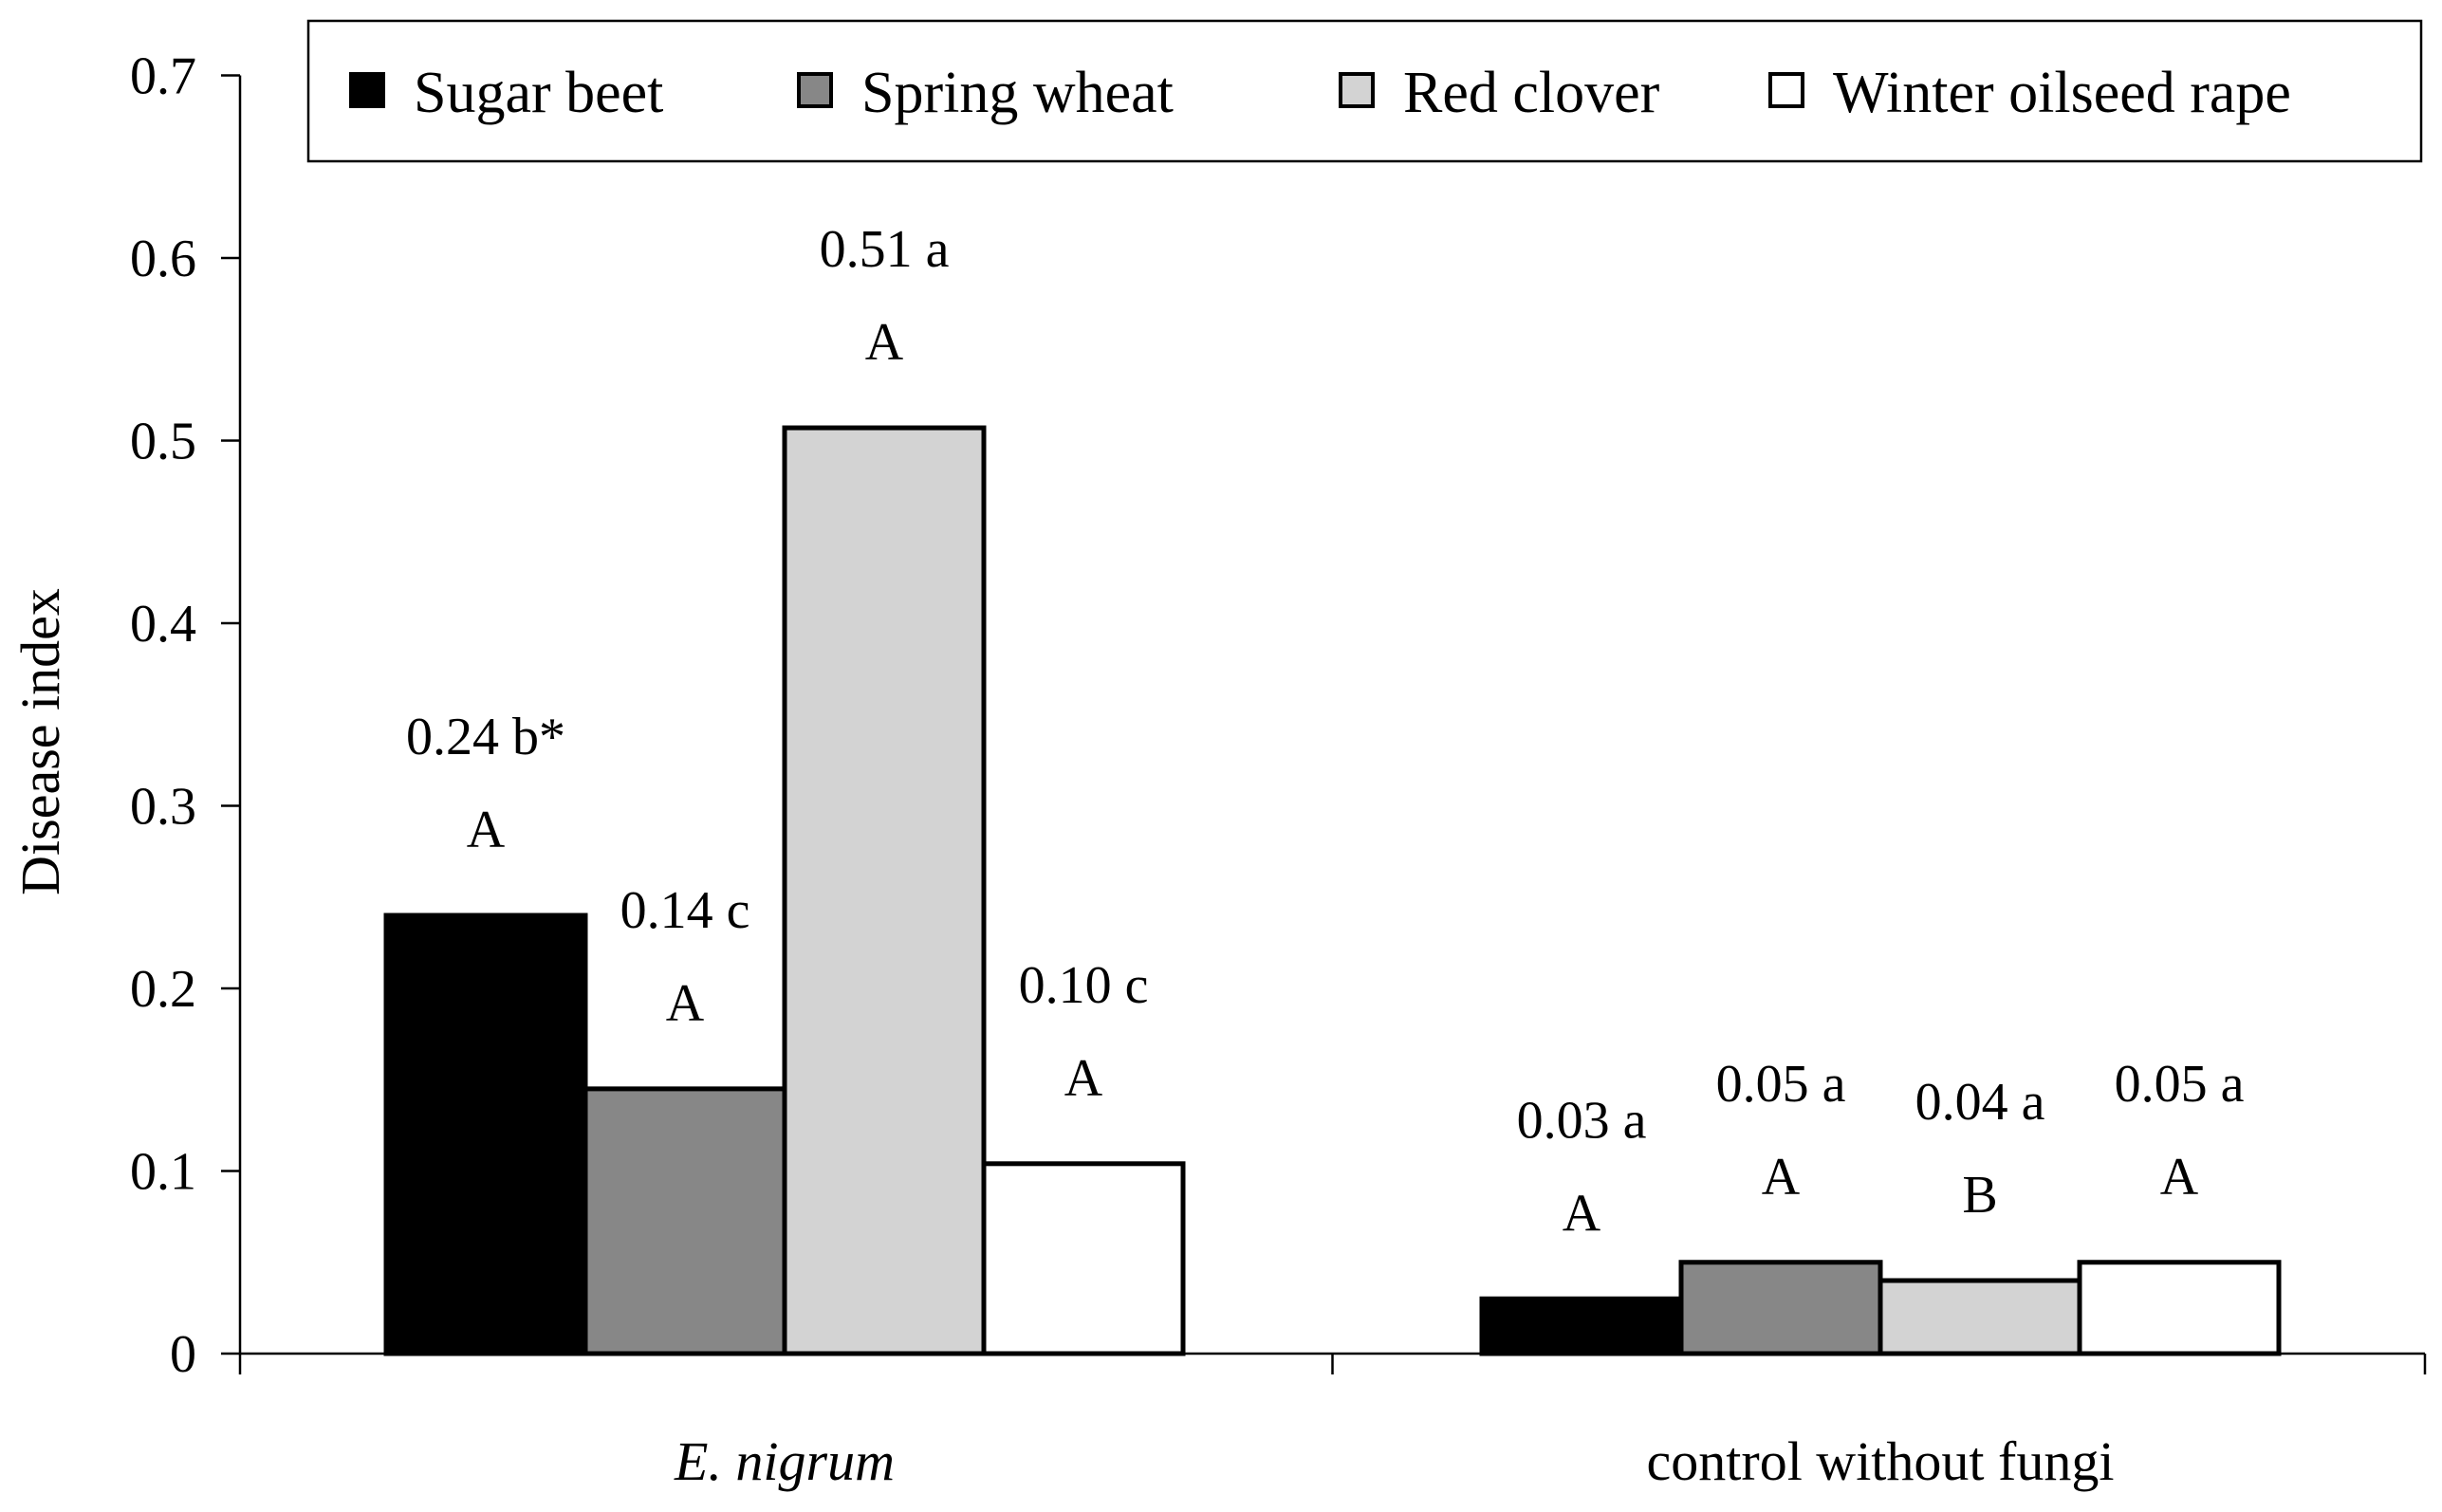  I want to click on bar-value-label: 0.03 a, so click(1582, 1120).